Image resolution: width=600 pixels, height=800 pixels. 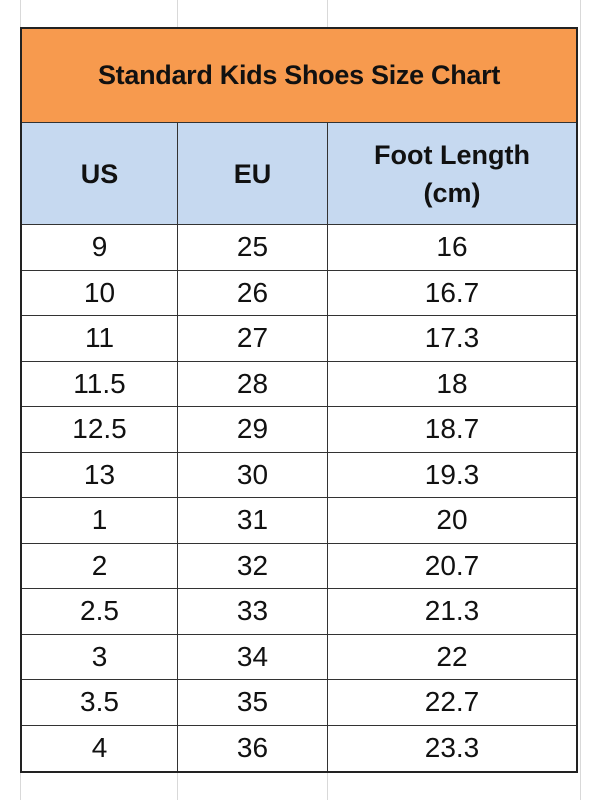 I want to click on table-row: 13 30 19.3, so click(x=299, y=475).